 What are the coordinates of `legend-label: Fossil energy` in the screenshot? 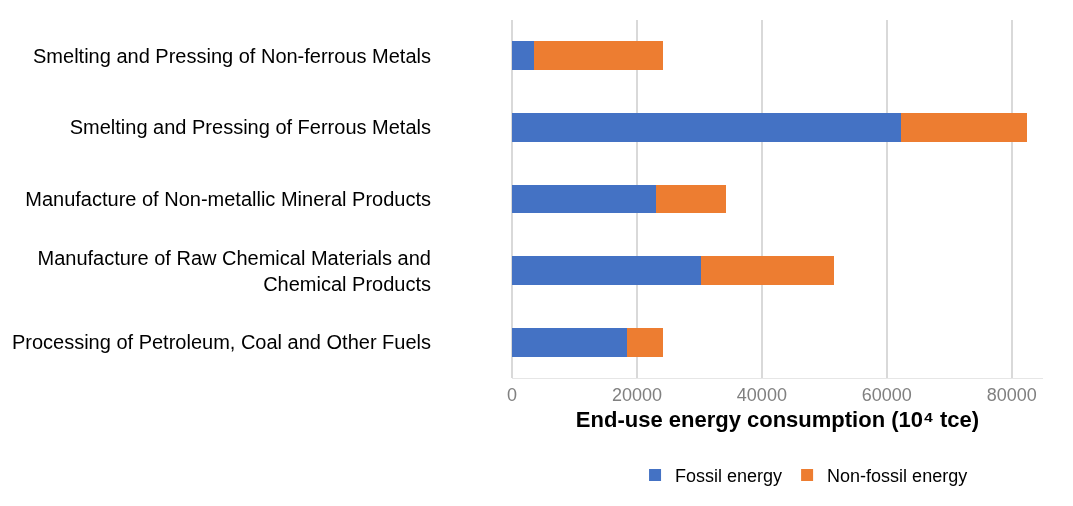 It's located at (729, 475).